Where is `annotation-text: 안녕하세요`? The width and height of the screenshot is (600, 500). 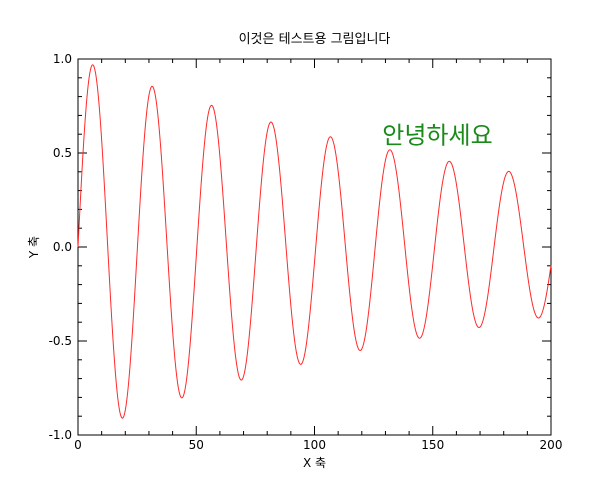
annotation-text: 안녕하세요 is located at coordinates (437, 136).